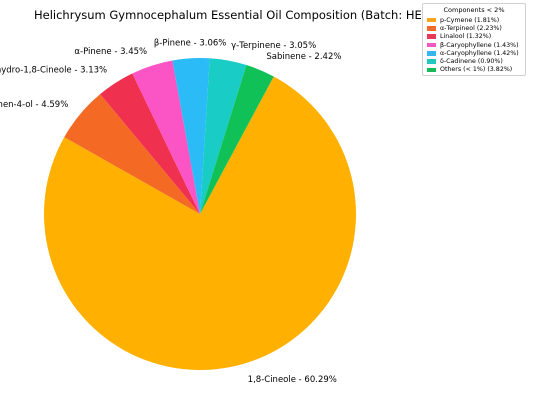  I want to click on slice-label: Terpinen-4-ol - 4.59%, so click(34, 105).